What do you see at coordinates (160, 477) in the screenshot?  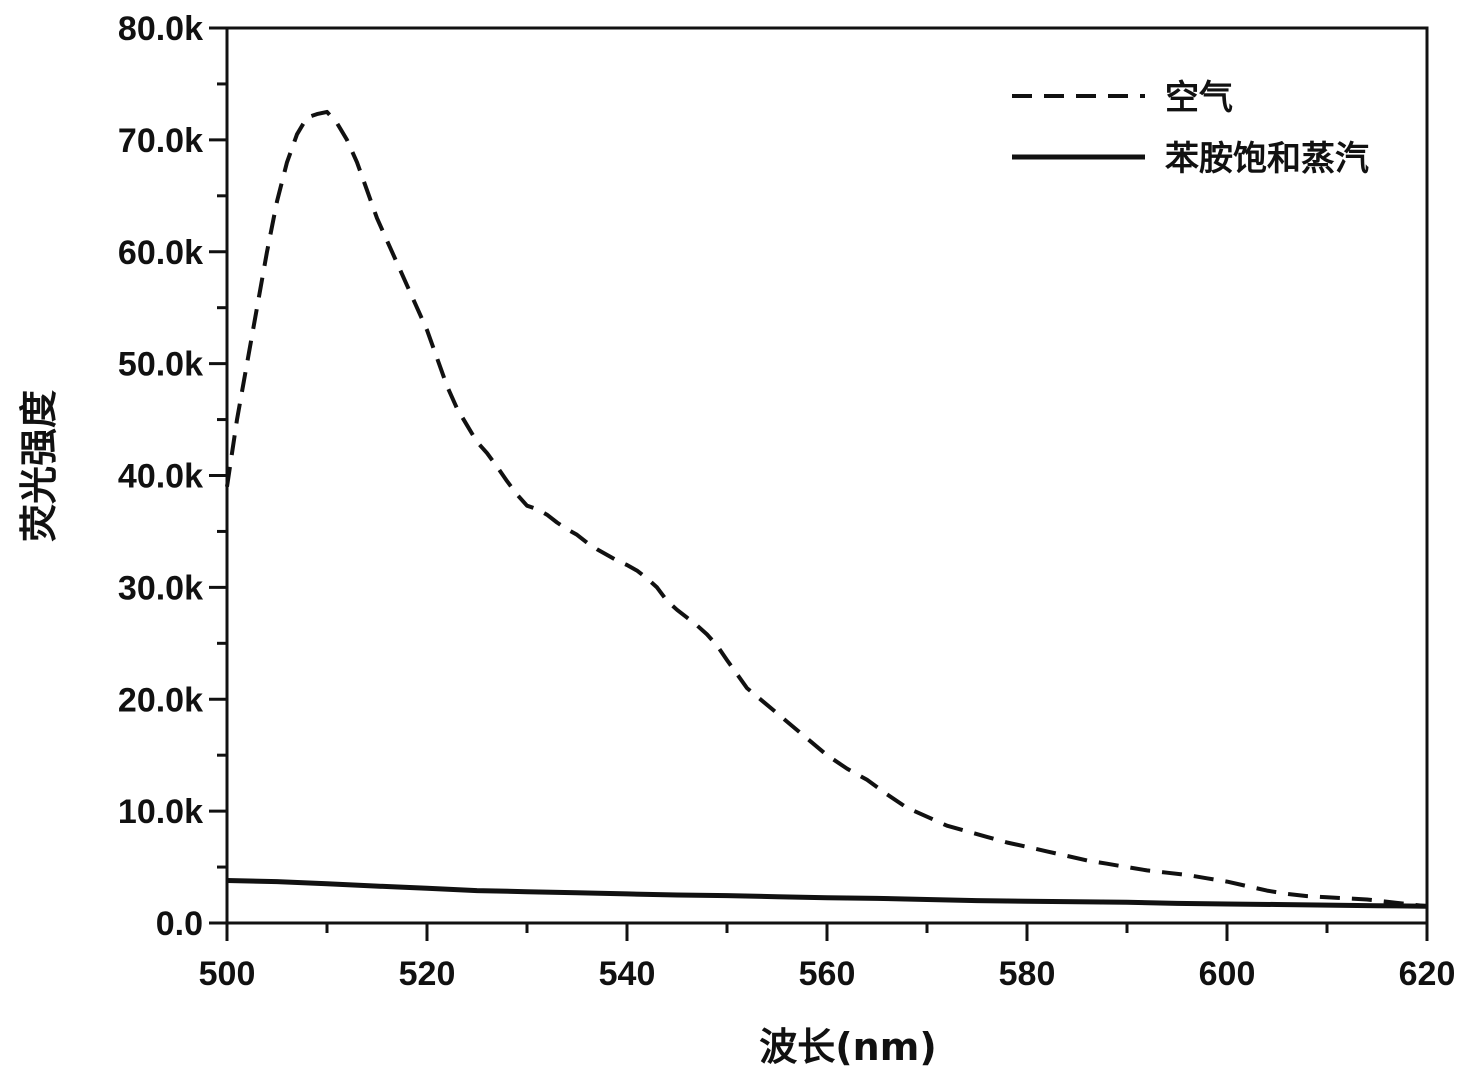 I see `y-tick-label: 40.0k` at bounding box center [160, 477].